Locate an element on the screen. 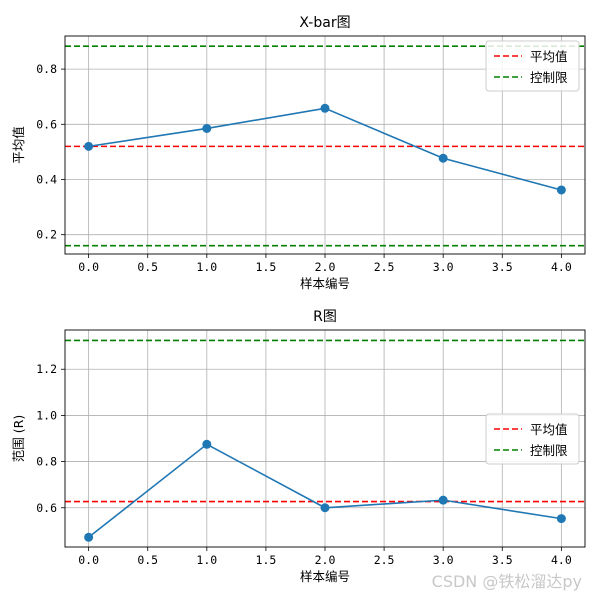 This screenshot has width=600, height=600. y-tick-label: 0.2 is located at coordinates (46, 235).